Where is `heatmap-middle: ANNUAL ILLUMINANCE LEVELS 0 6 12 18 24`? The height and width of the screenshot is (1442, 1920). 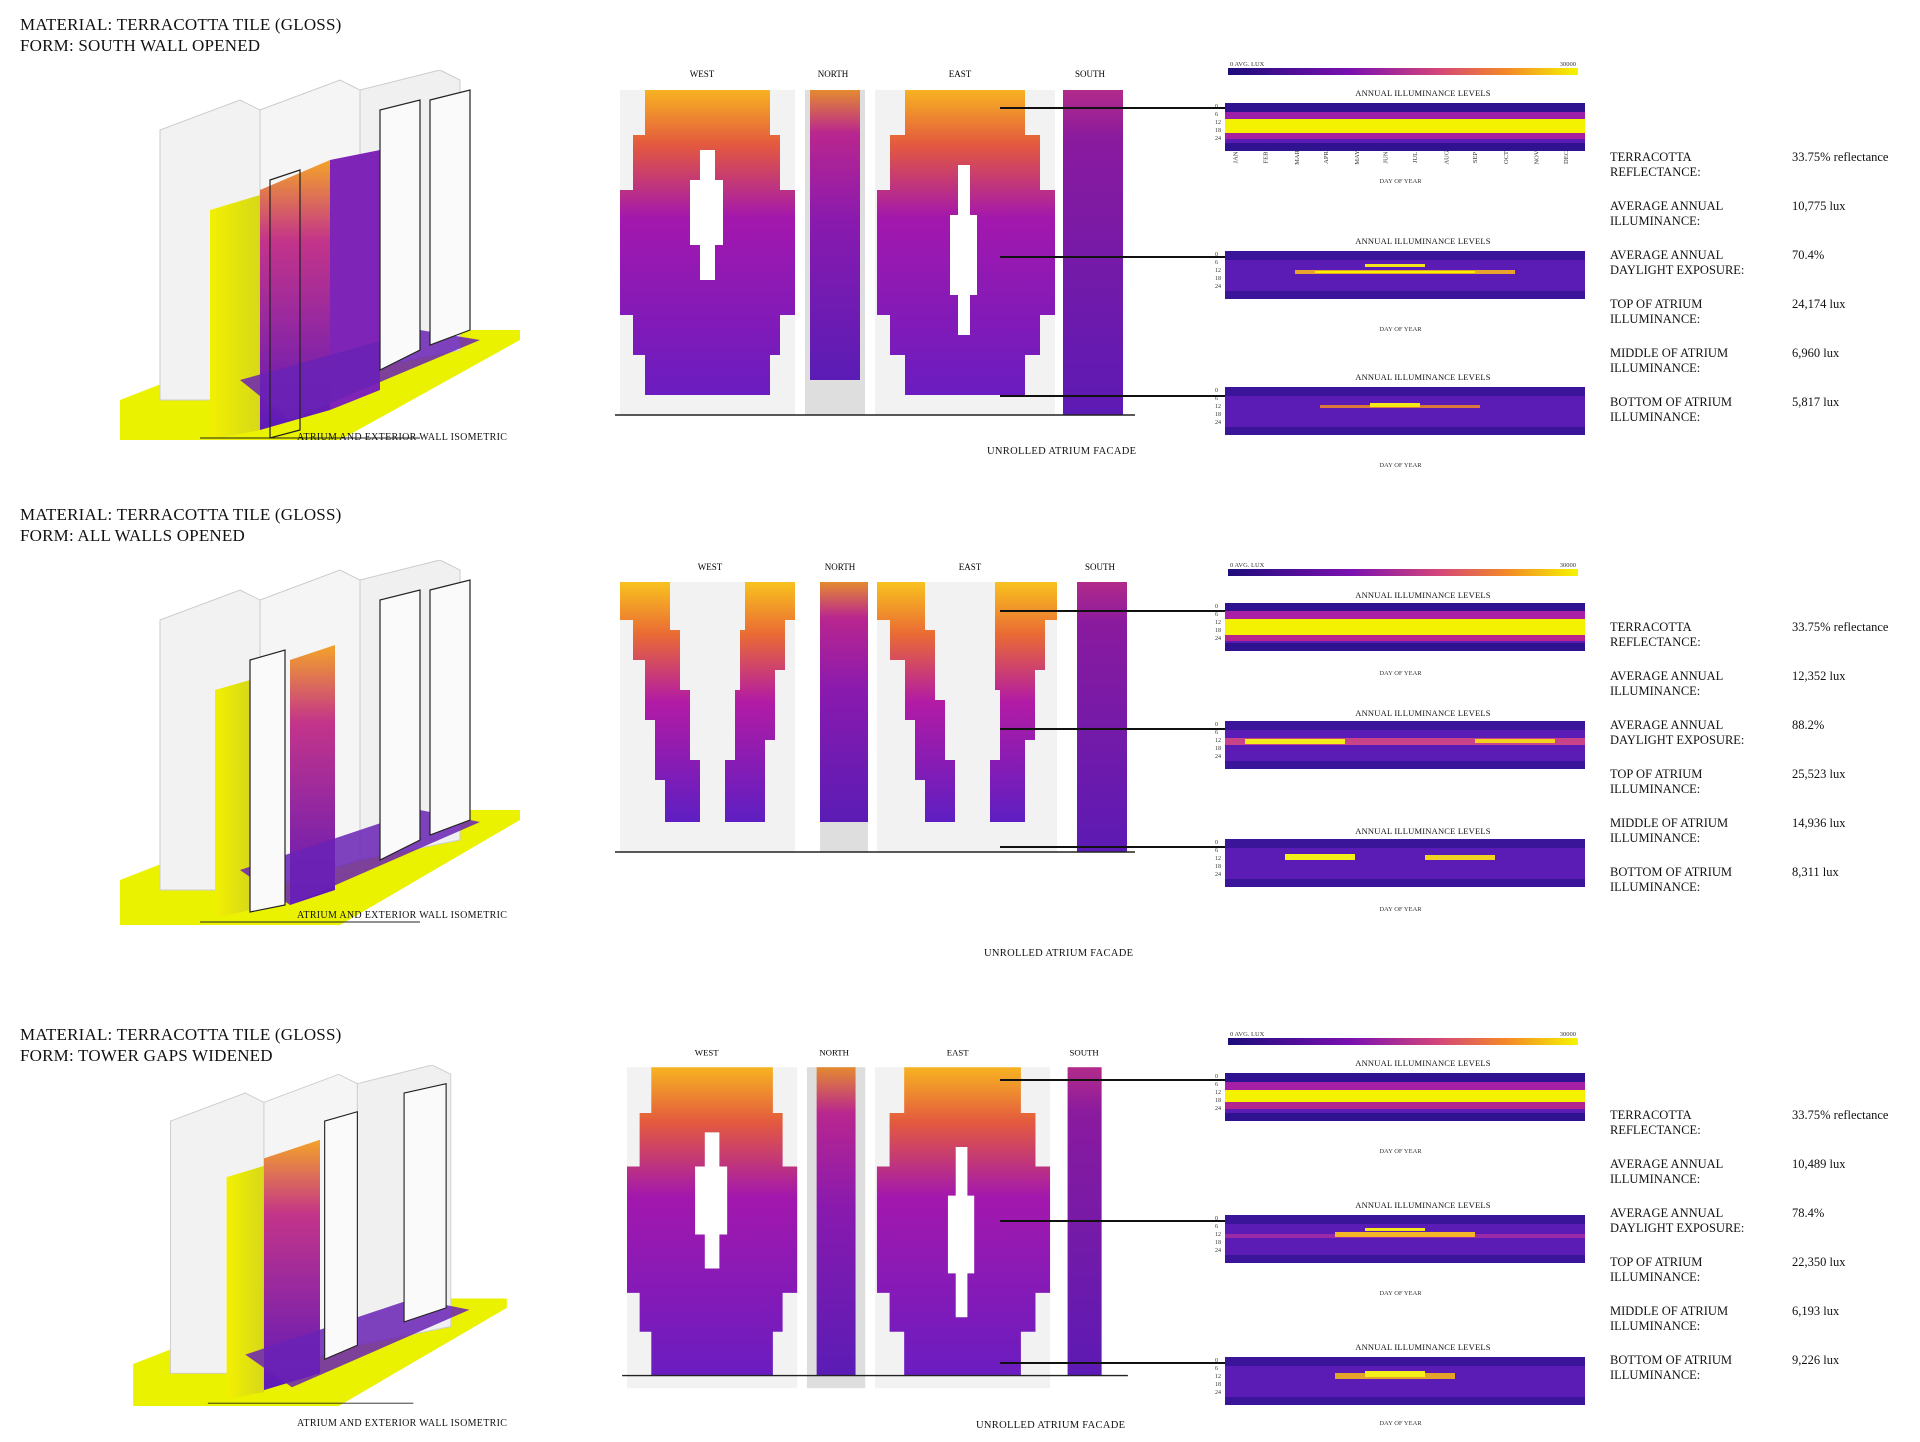 heatmap-middle: ANNUAL ILLUMINANCE LEVELS 0 6 12 18 24 is located at coordinates (1400, 755).